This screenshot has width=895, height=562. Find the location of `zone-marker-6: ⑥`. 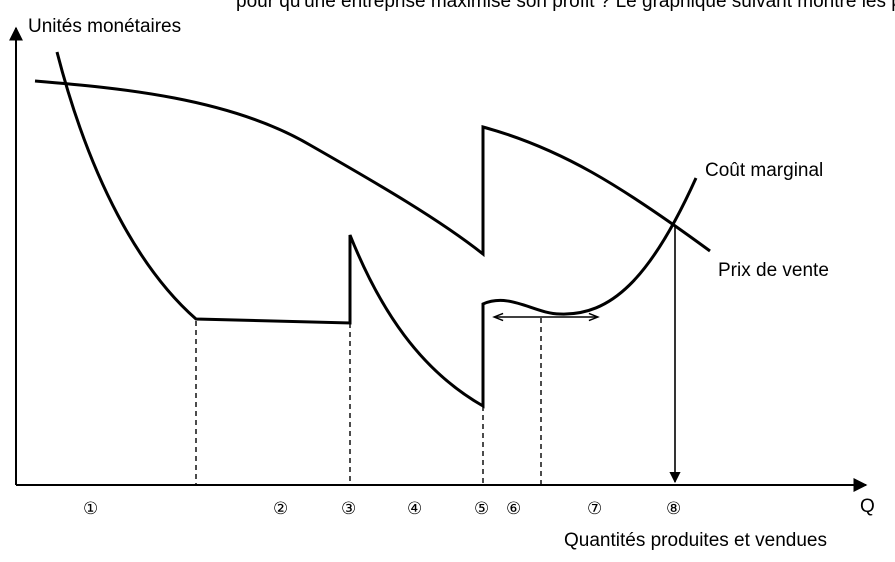

zone-marker-6: ⑥ is located at coordinates (513, 508).